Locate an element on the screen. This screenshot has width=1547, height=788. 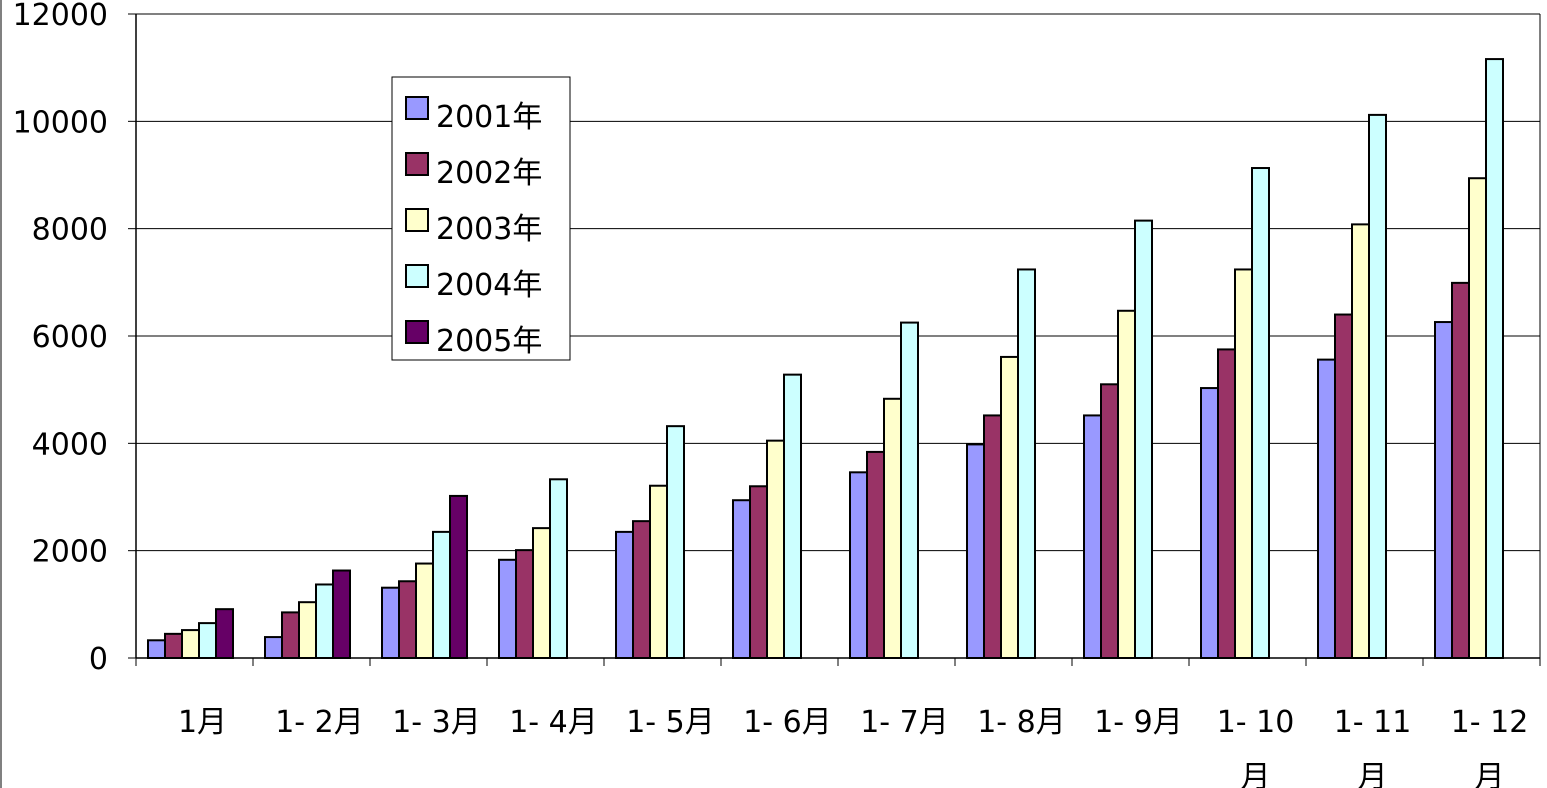
legend-label: 2001年 is located at coordinates (489, 117).